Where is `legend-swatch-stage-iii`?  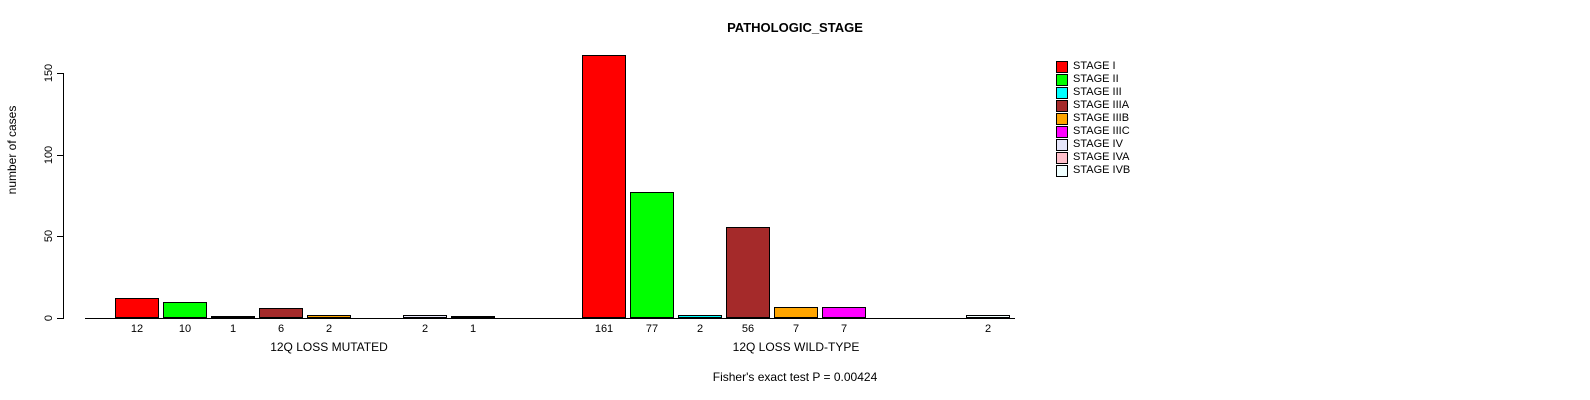
legend-swatch-stage-iii is located at coordinates (1062, 93).